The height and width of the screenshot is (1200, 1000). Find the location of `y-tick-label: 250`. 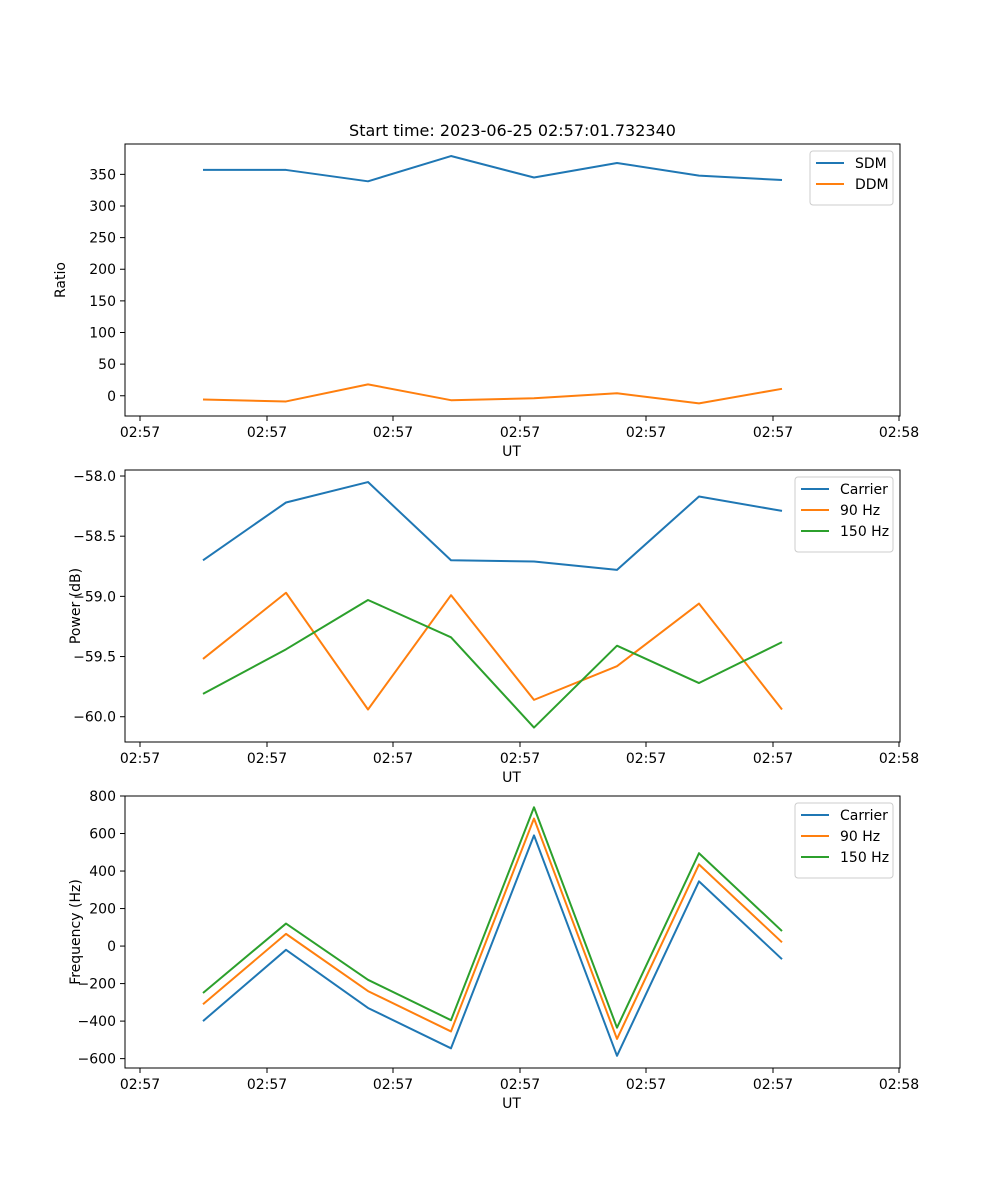

y-tick-label: 250 is located at coordinates (102, 239).